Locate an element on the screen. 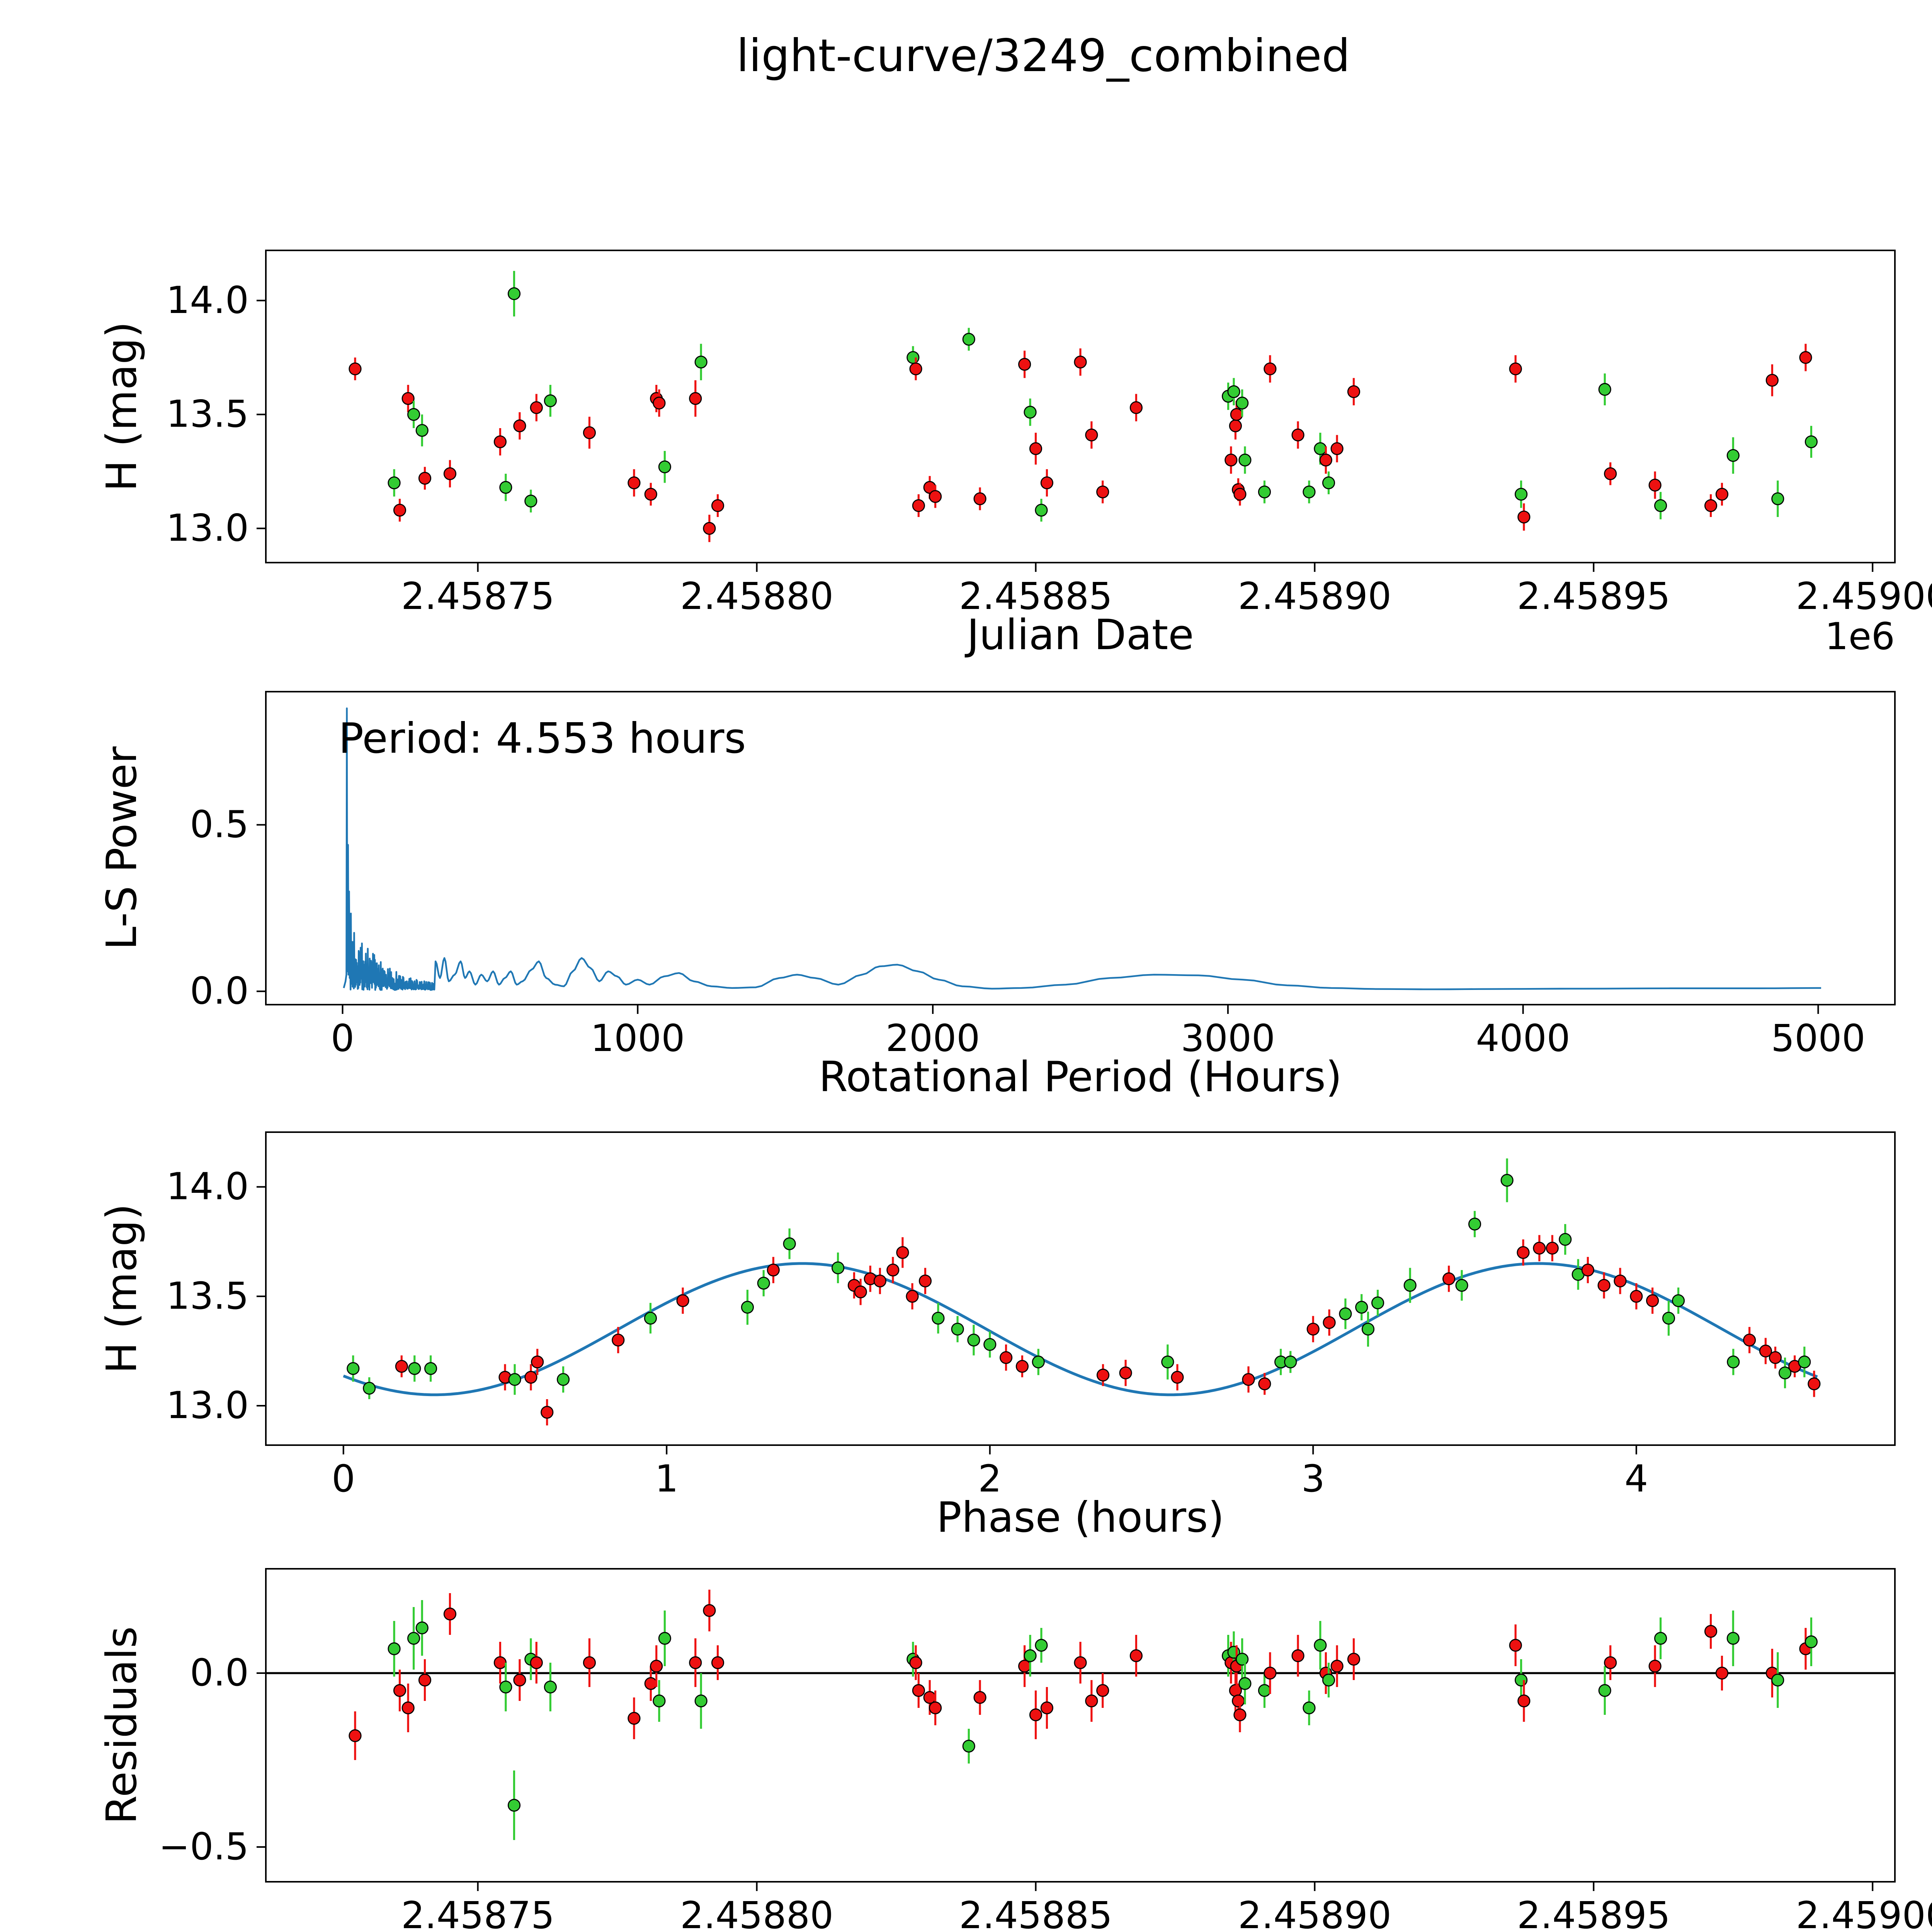 This screenshot has width=1932, height=1932. x-axis-label: Rotational Period (Hours) is located at coordinates (1080, 1077).